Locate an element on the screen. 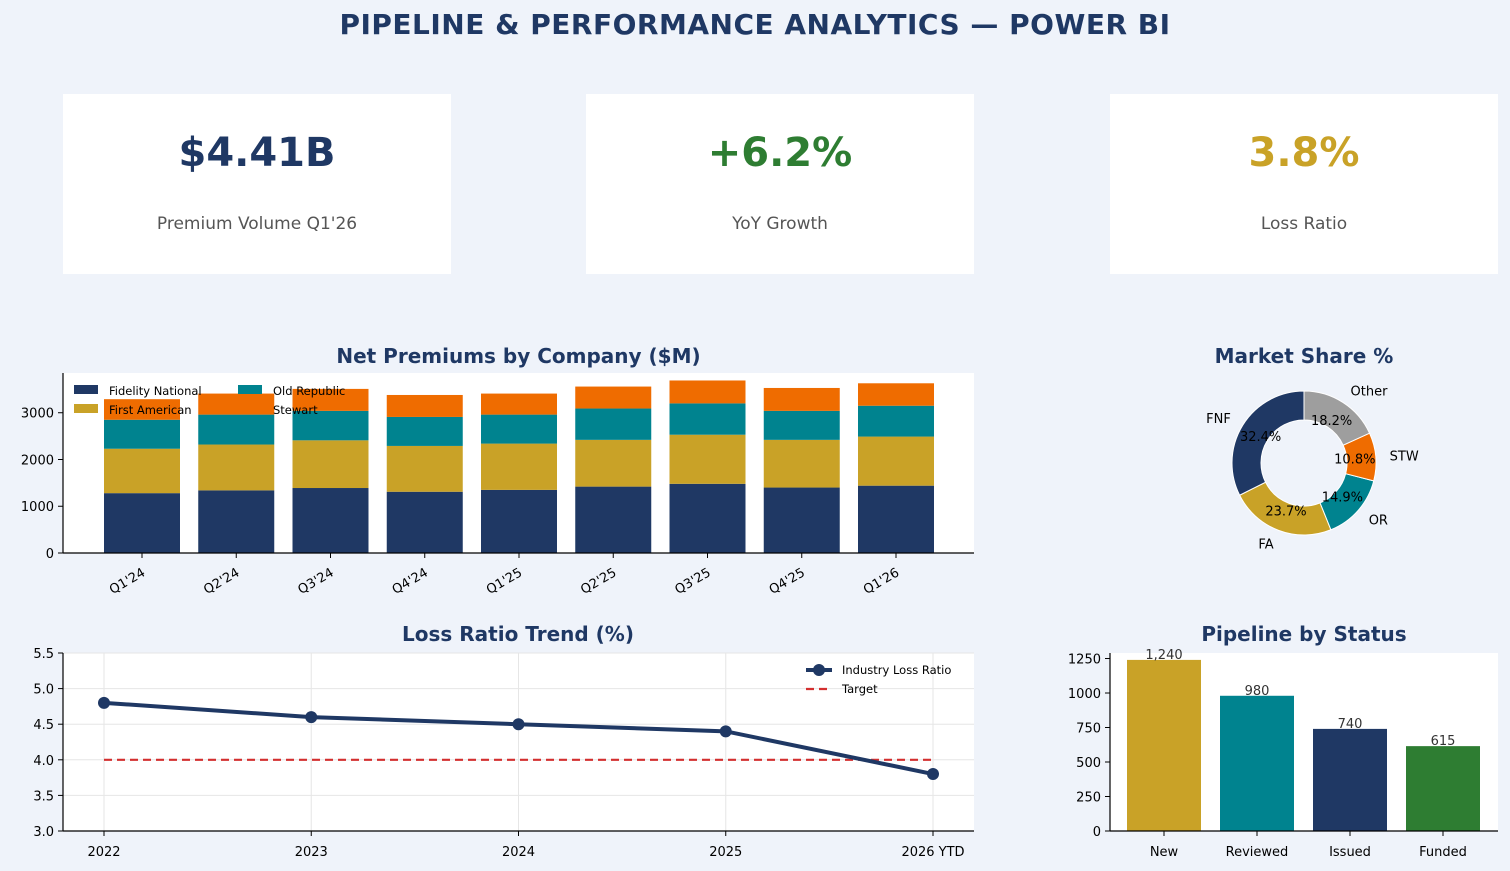  slice-label: FNF is located at coordinates (1218, 419).